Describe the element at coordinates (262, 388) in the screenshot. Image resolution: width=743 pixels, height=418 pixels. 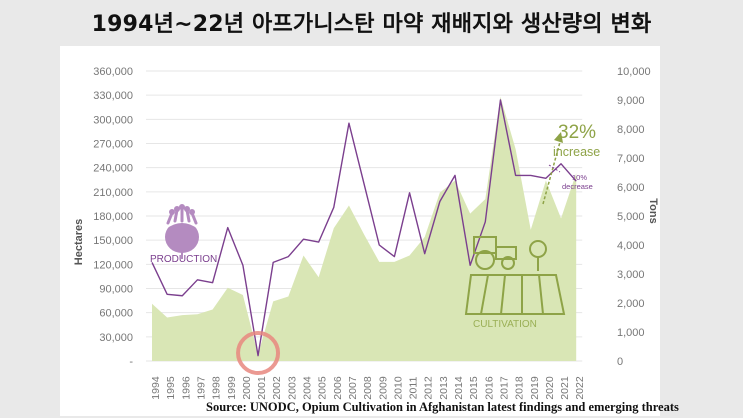
I see `x-tick-label: 2001` at that location.